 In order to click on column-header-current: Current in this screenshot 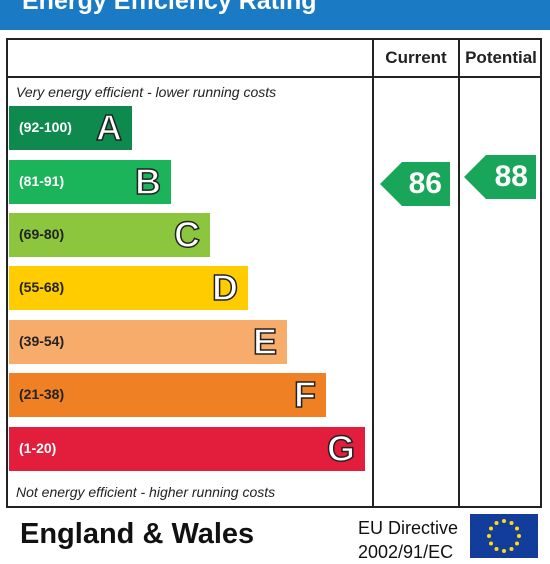, I will do `click(416, 57)`.